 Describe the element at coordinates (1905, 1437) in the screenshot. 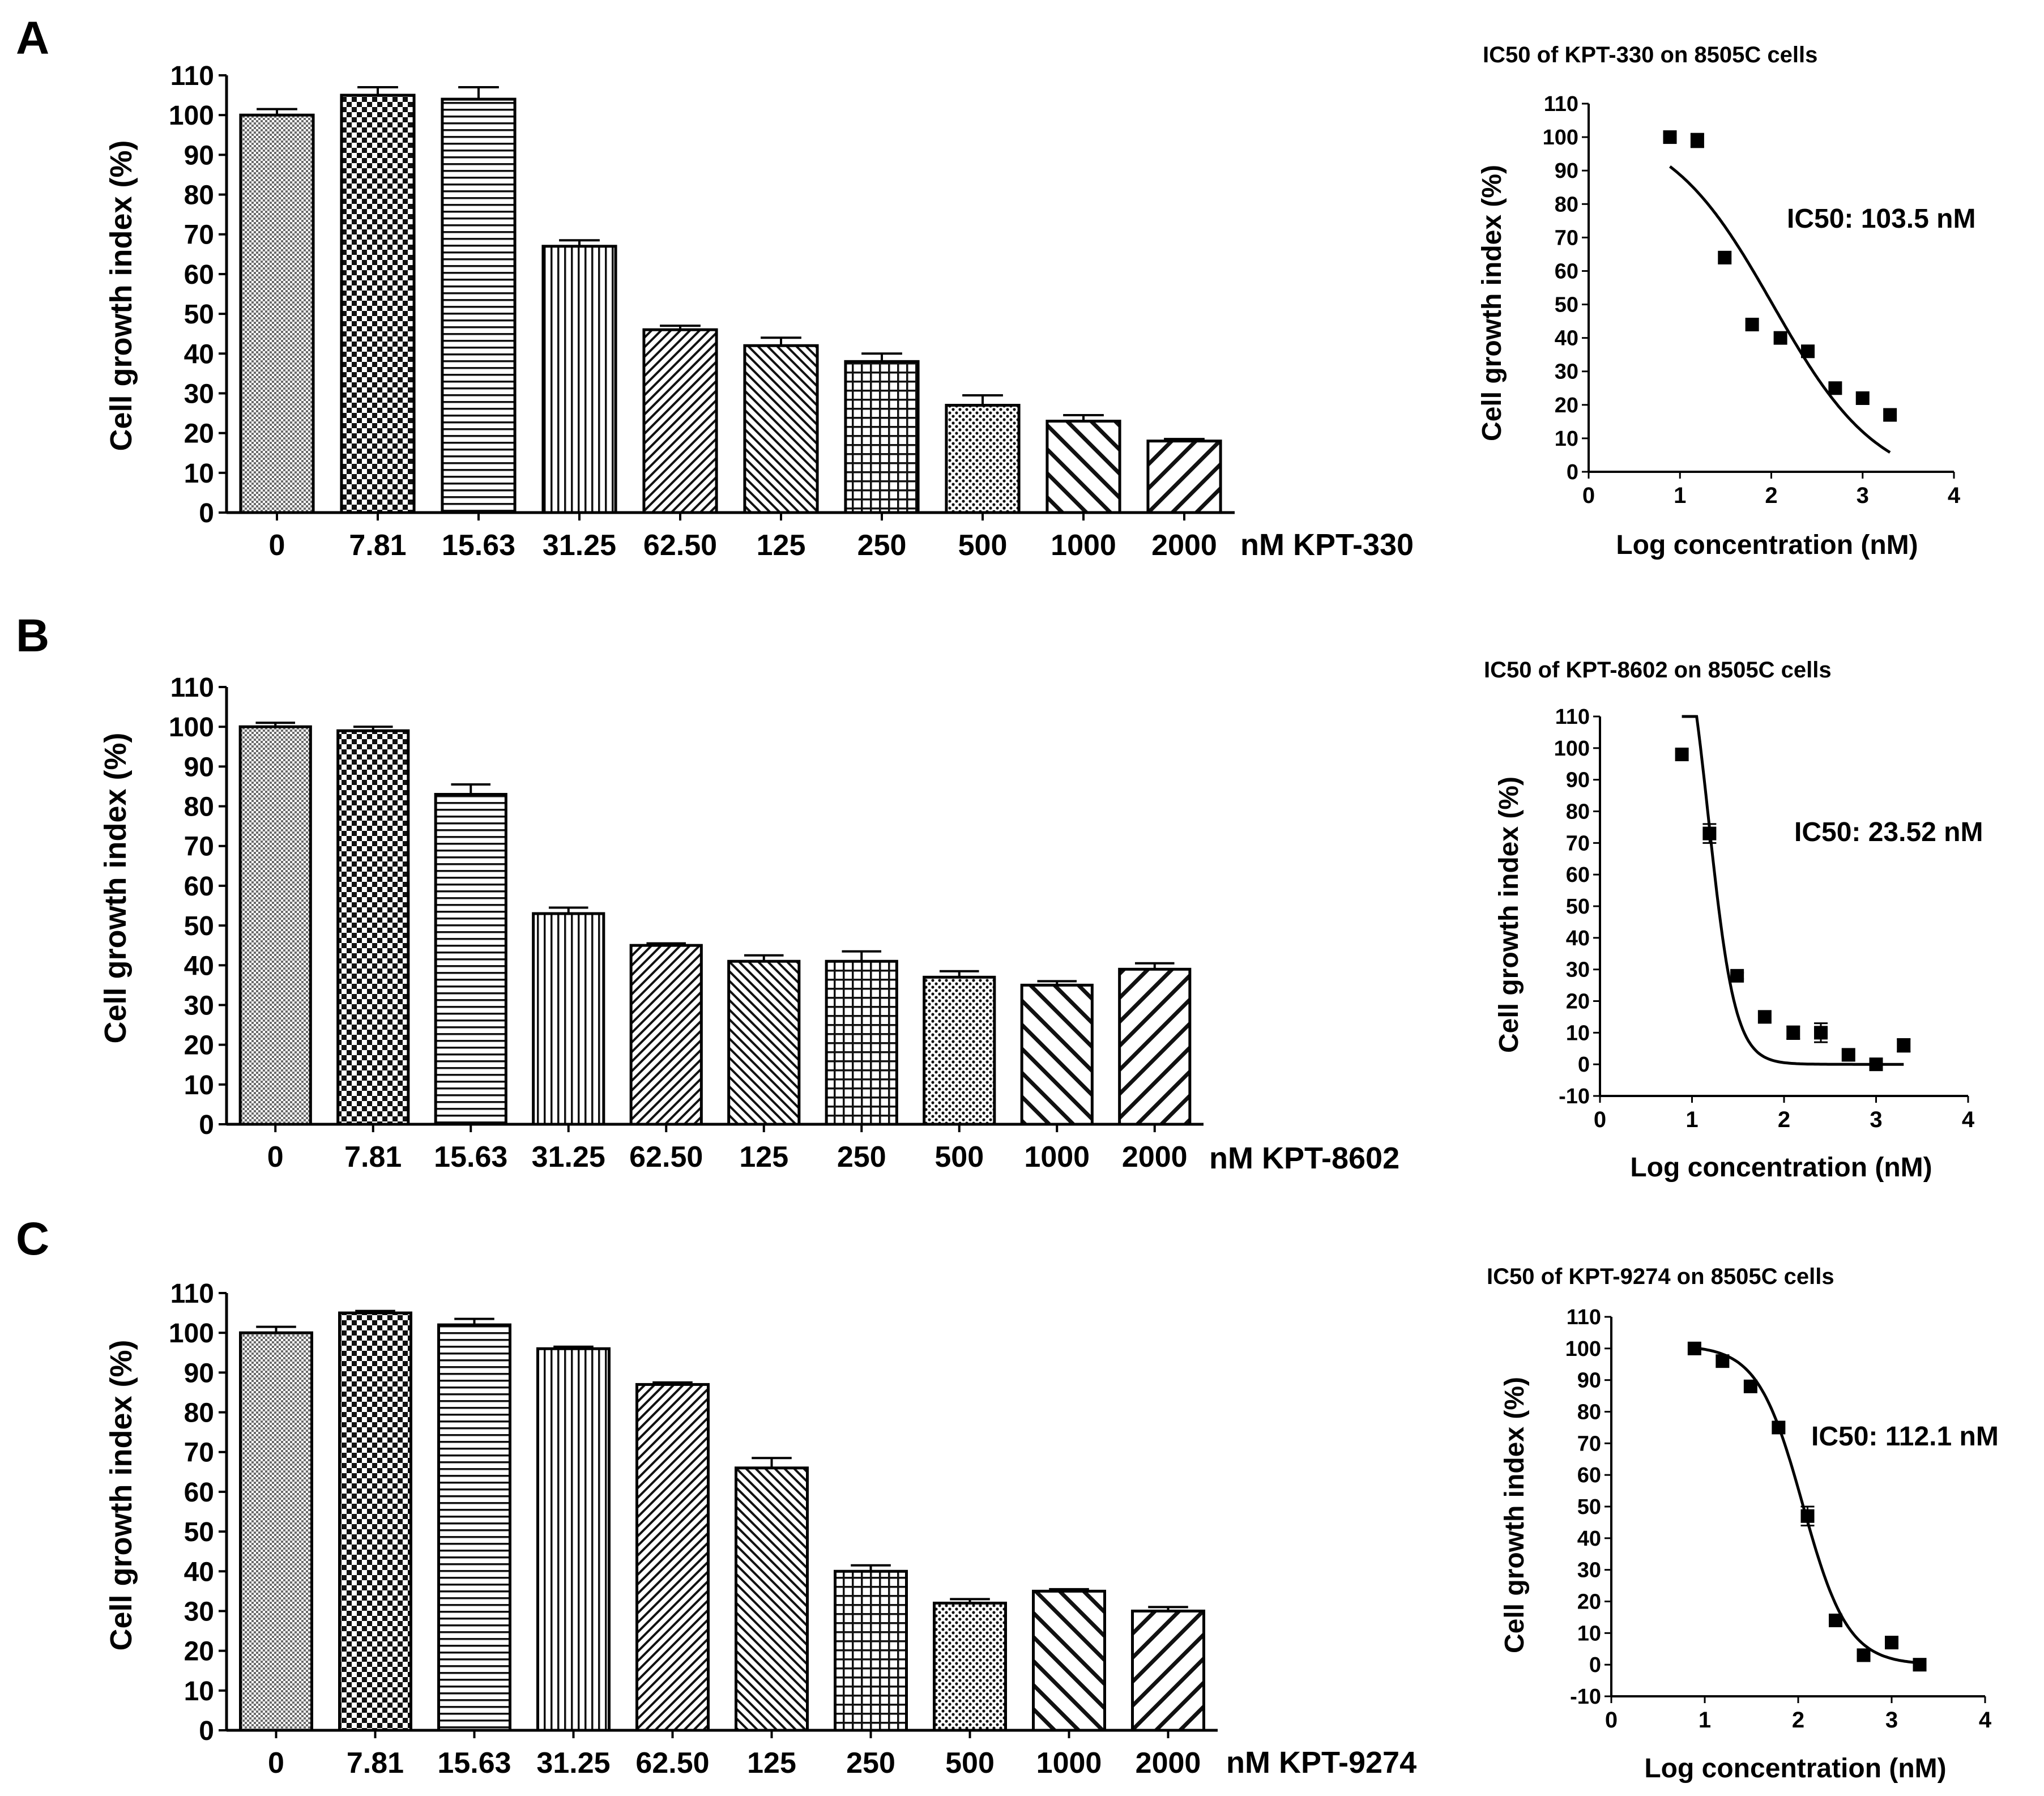

I see `ic50-c-annotation: IC50: 112.1 nM` at that location.